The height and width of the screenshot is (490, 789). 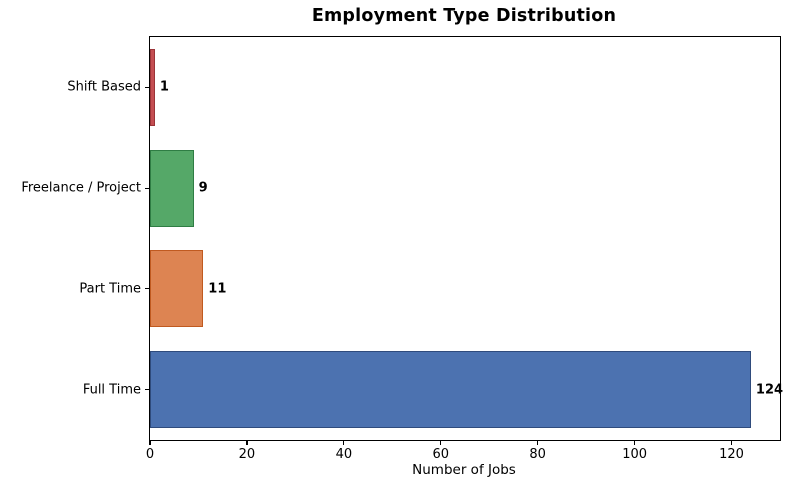 I want to click on bar-value-label: 124, so click(x=769, y=390).